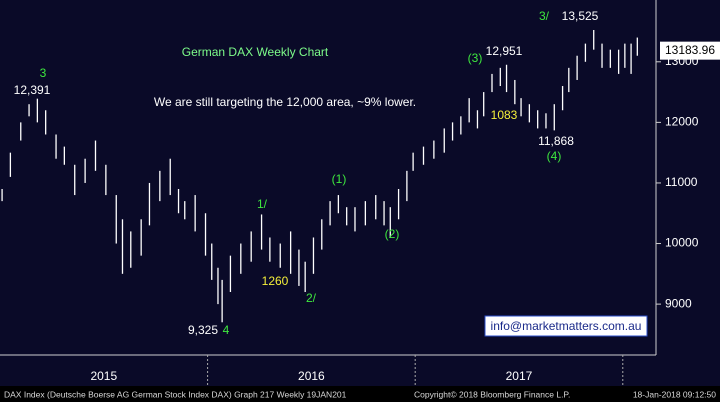 The width and height of the screenshot is (720, 402). I want to click on annotation: 12,951, so click(504, 51).